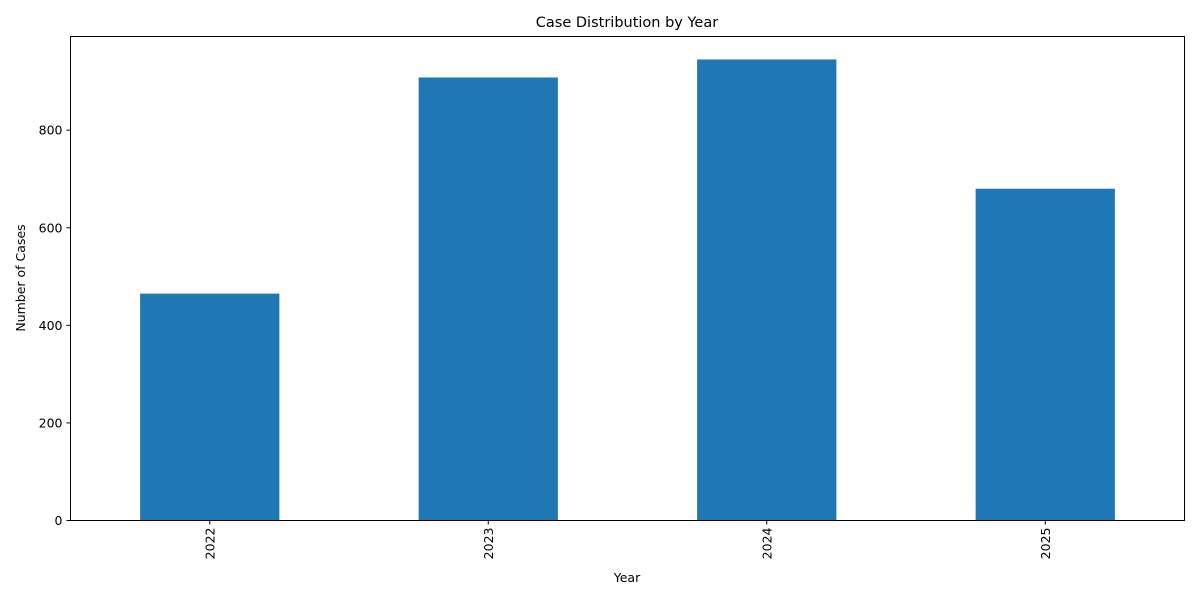  What do you see at coordinates (1045, 354) in the screenshot?
I see `bar-2025` at bounding box center [1045, 354].